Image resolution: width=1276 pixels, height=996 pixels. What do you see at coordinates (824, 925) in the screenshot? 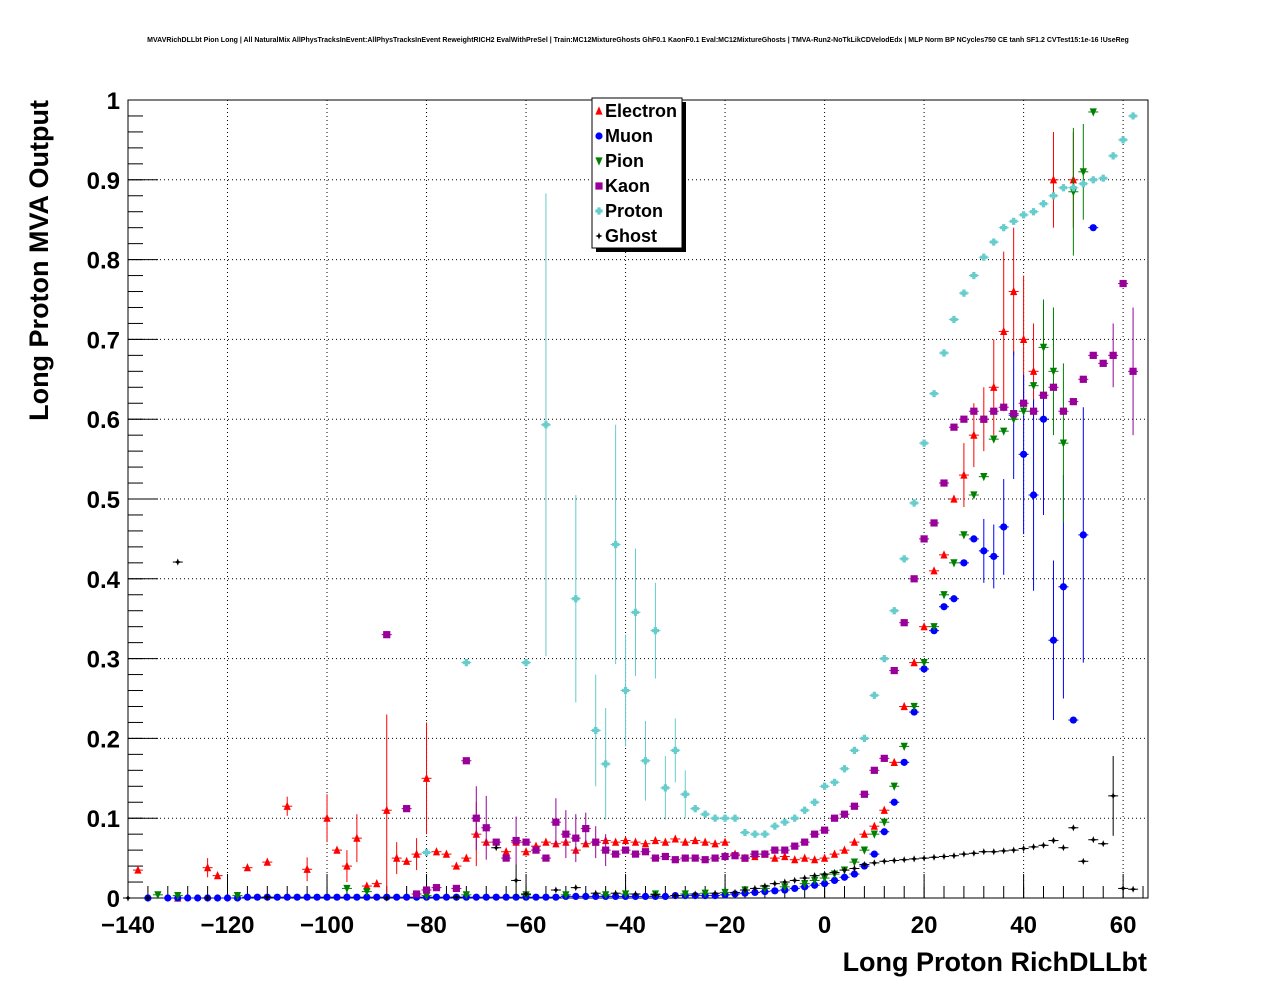
I see `x-tick-label: 0` at bounding box center [824, 925].